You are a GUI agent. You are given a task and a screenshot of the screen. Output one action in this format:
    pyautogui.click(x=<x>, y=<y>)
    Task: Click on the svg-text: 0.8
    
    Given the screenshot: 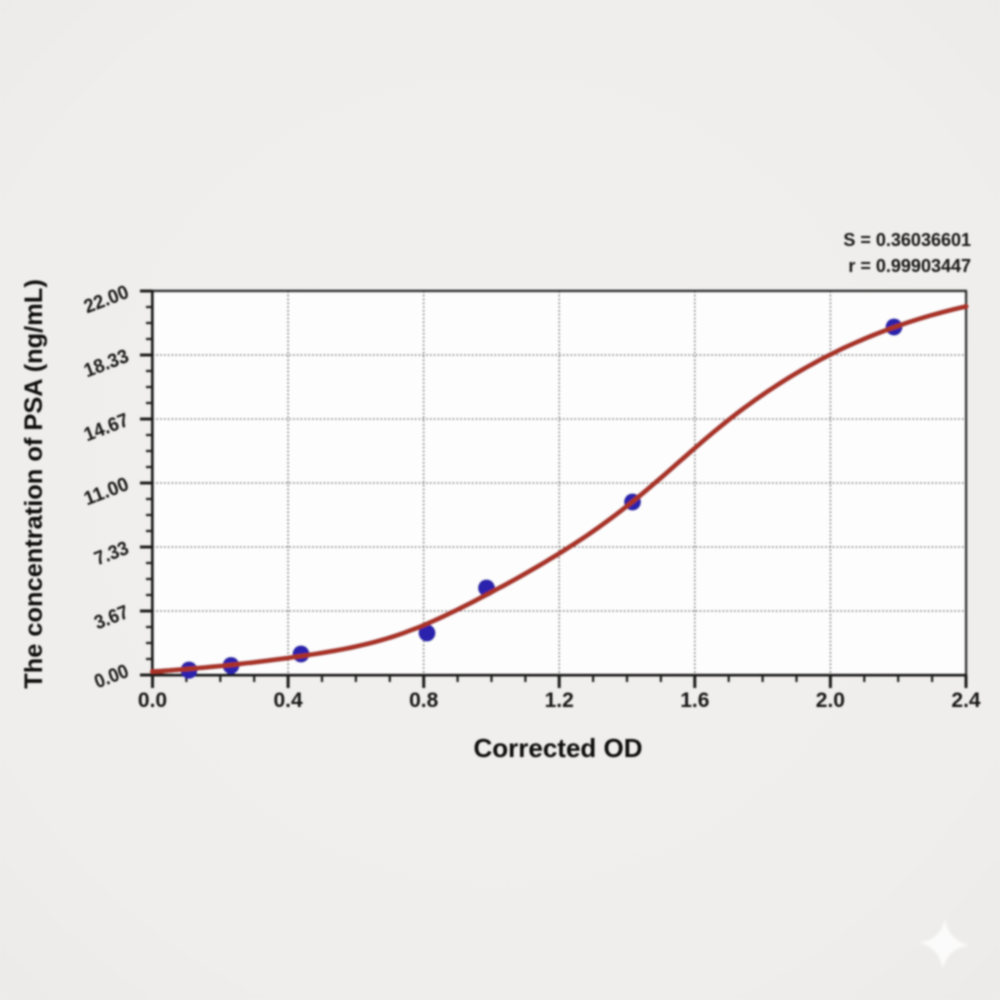 What is the action you would take?
    pyautogui.click(x=424, y=700)
    